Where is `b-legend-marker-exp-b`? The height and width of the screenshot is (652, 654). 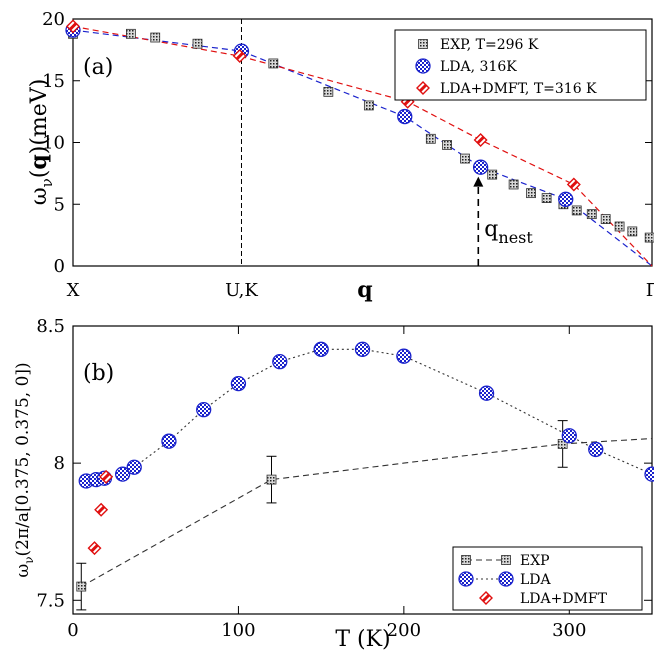 b-legend-marker-exp-b is located at coordinates (506, 560).